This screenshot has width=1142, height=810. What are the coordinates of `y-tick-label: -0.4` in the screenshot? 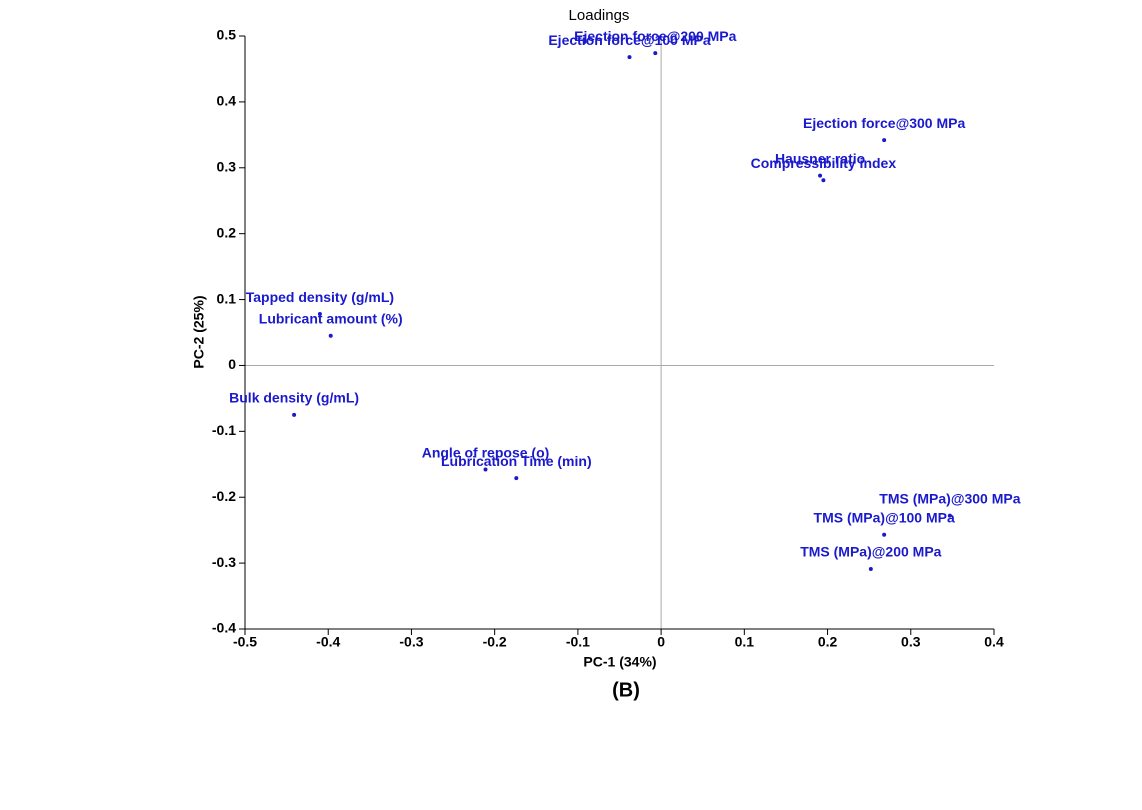 It's located at (224, 628).